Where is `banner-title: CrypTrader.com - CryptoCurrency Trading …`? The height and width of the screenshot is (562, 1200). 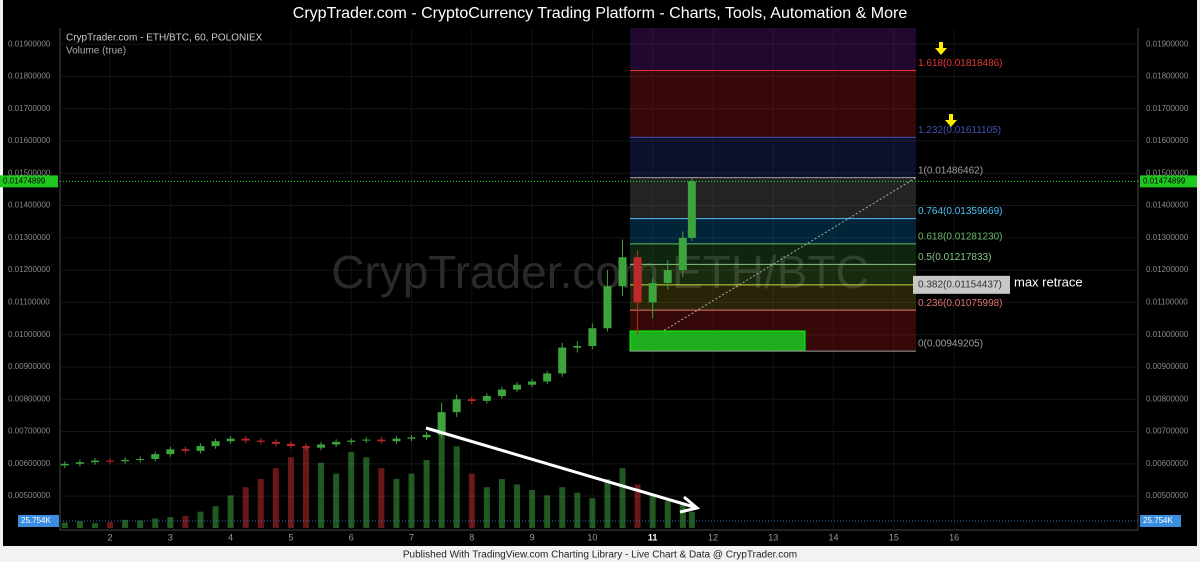 banner-title: CrypTrader.com - CryptoCurrency Trading … is located at coordinates (600, 13).